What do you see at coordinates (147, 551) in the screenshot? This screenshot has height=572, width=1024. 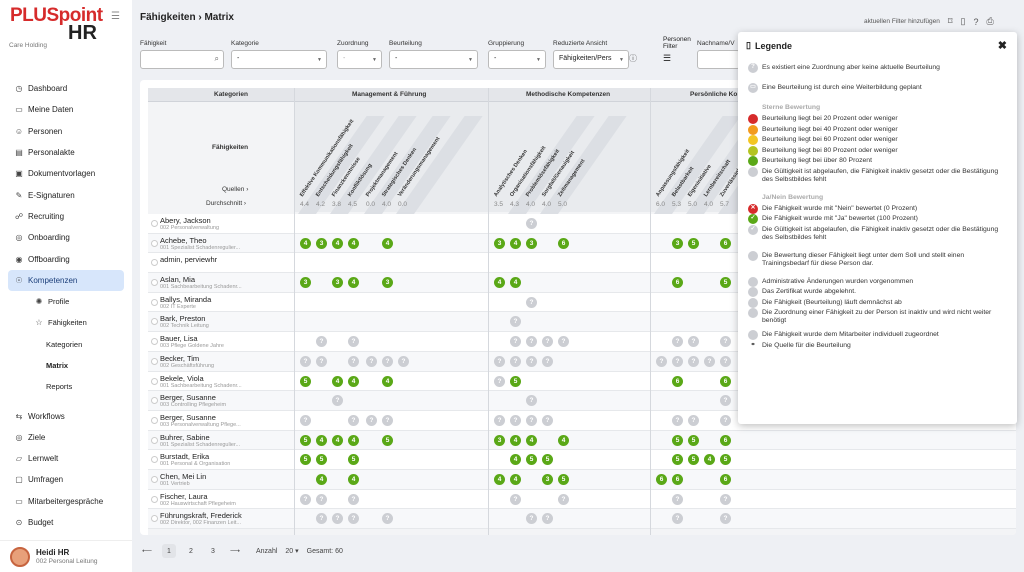 I see `prev-page-button: ⟵` at bounding box center [147, 551].